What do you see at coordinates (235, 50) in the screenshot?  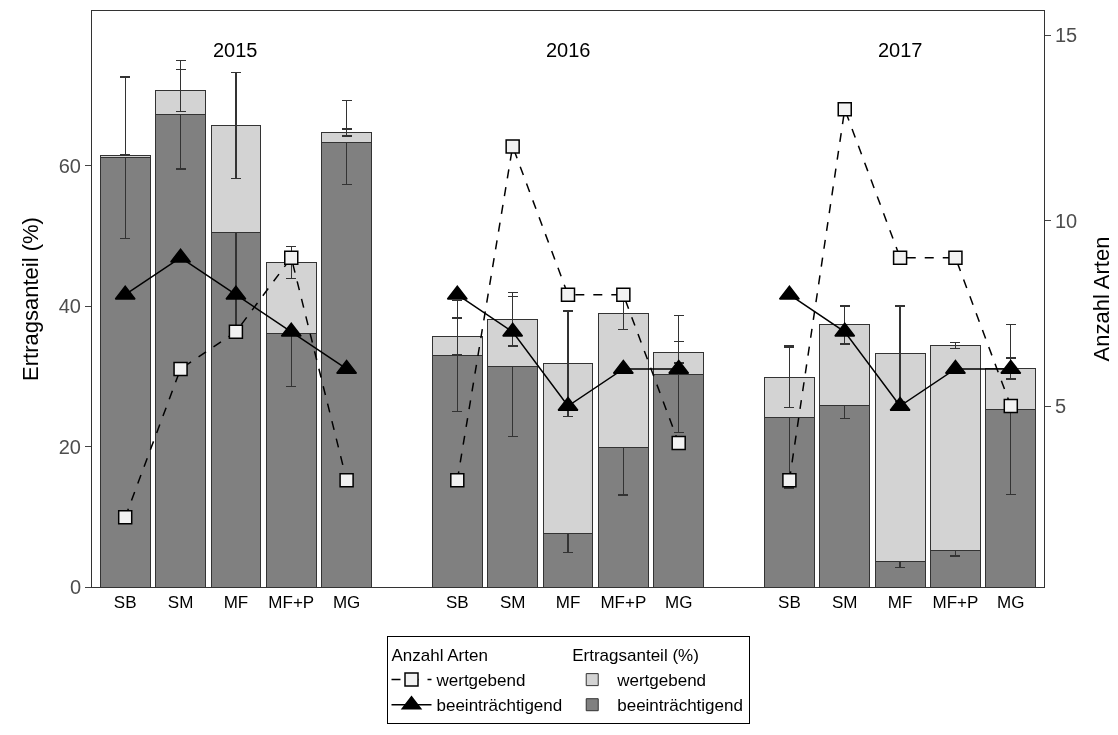 I see `annotation: 2015` at bounding box center [235, 50].